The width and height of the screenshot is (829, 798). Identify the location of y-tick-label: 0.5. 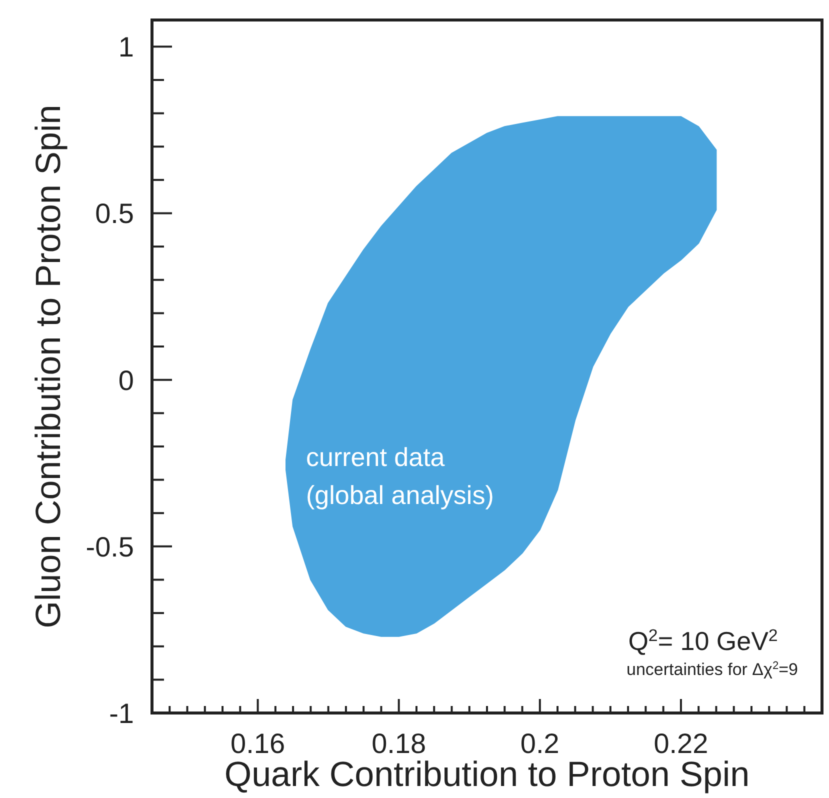
(114, 214).